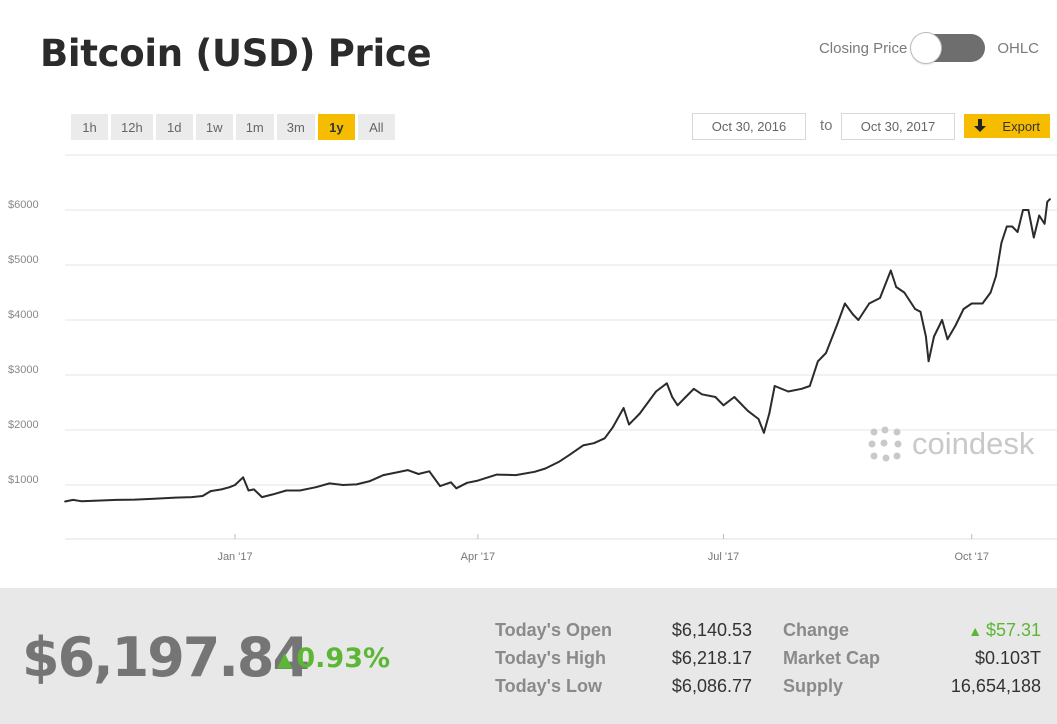  What do you see at coordinates (132, 127) in the screenshot?
I see `range-12h-button: 12h` at bounding box center [132, 127].